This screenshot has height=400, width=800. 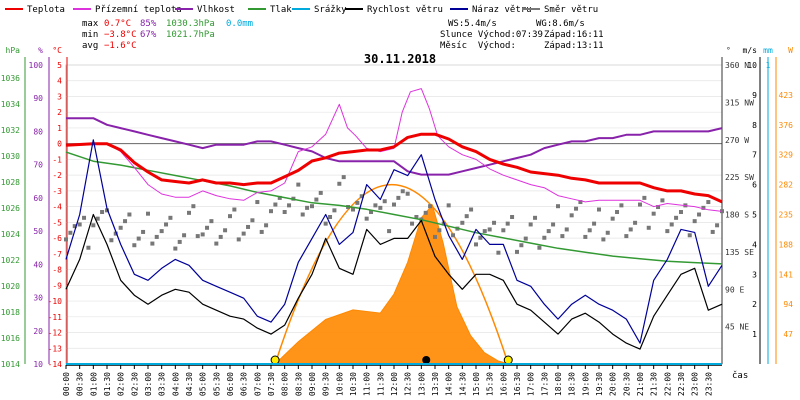 I want to click on x-tick-label: 01:00, so click(x=93, y=384).